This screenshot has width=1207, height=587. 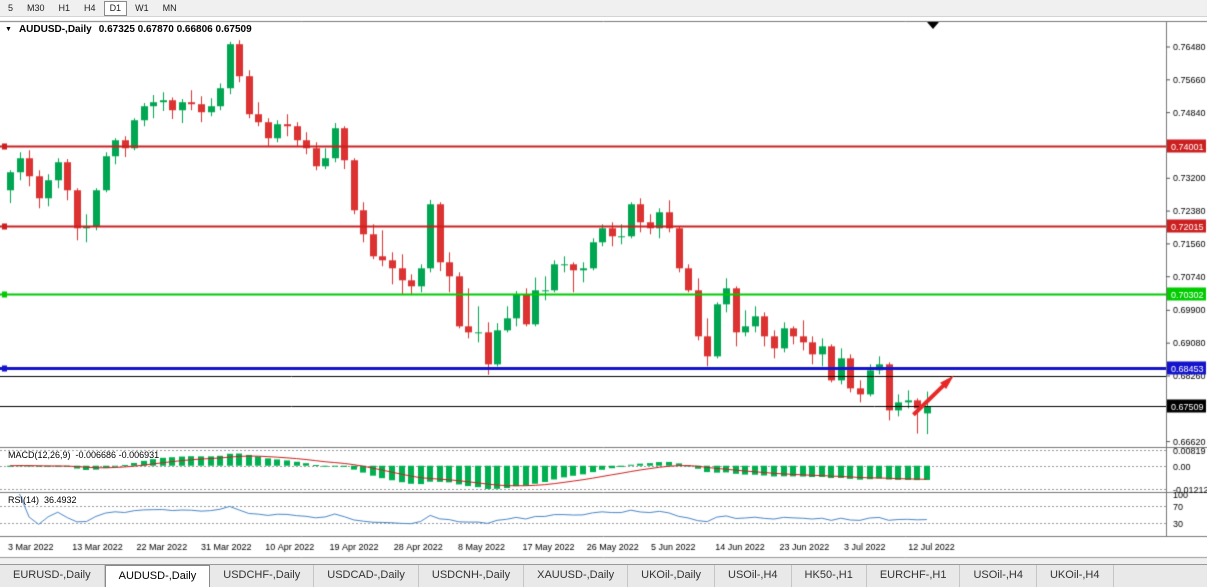 What do you see at coordinates (60, 500) in the screenshot?
I see `rsi-value: 36.4932` at bounding box center [60, 500].